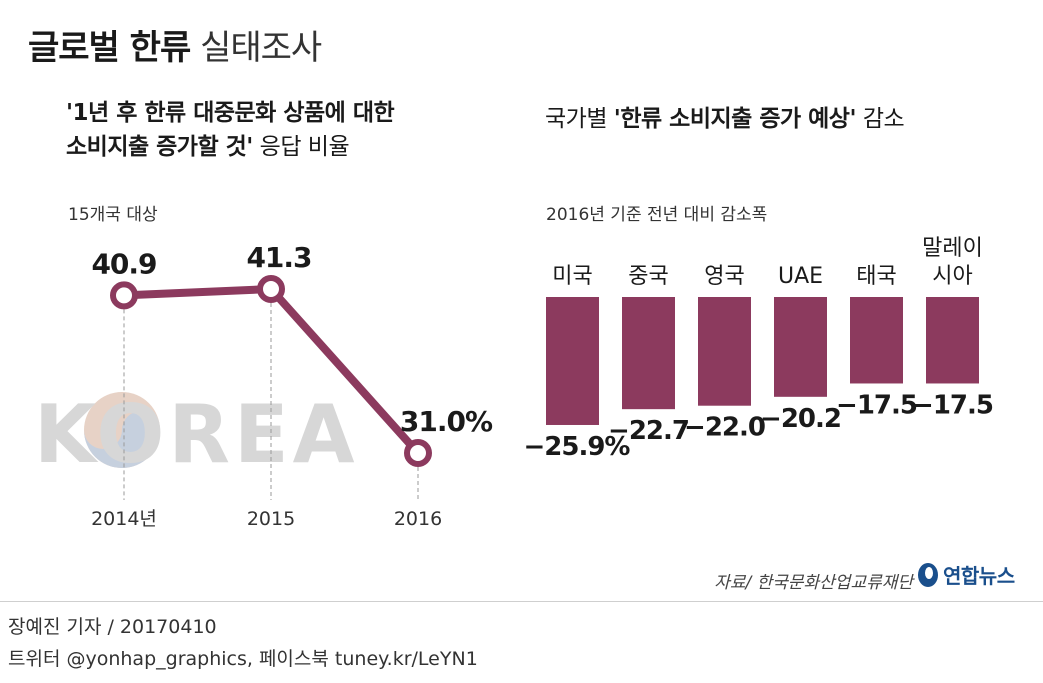 Image resolution: width=1043 pixels, height=683 pixels. What do you see at coordinates (883, 119) in the screenshot?
I see `right-subtitle-suffix: 감소` at bounding box center [883, 119].